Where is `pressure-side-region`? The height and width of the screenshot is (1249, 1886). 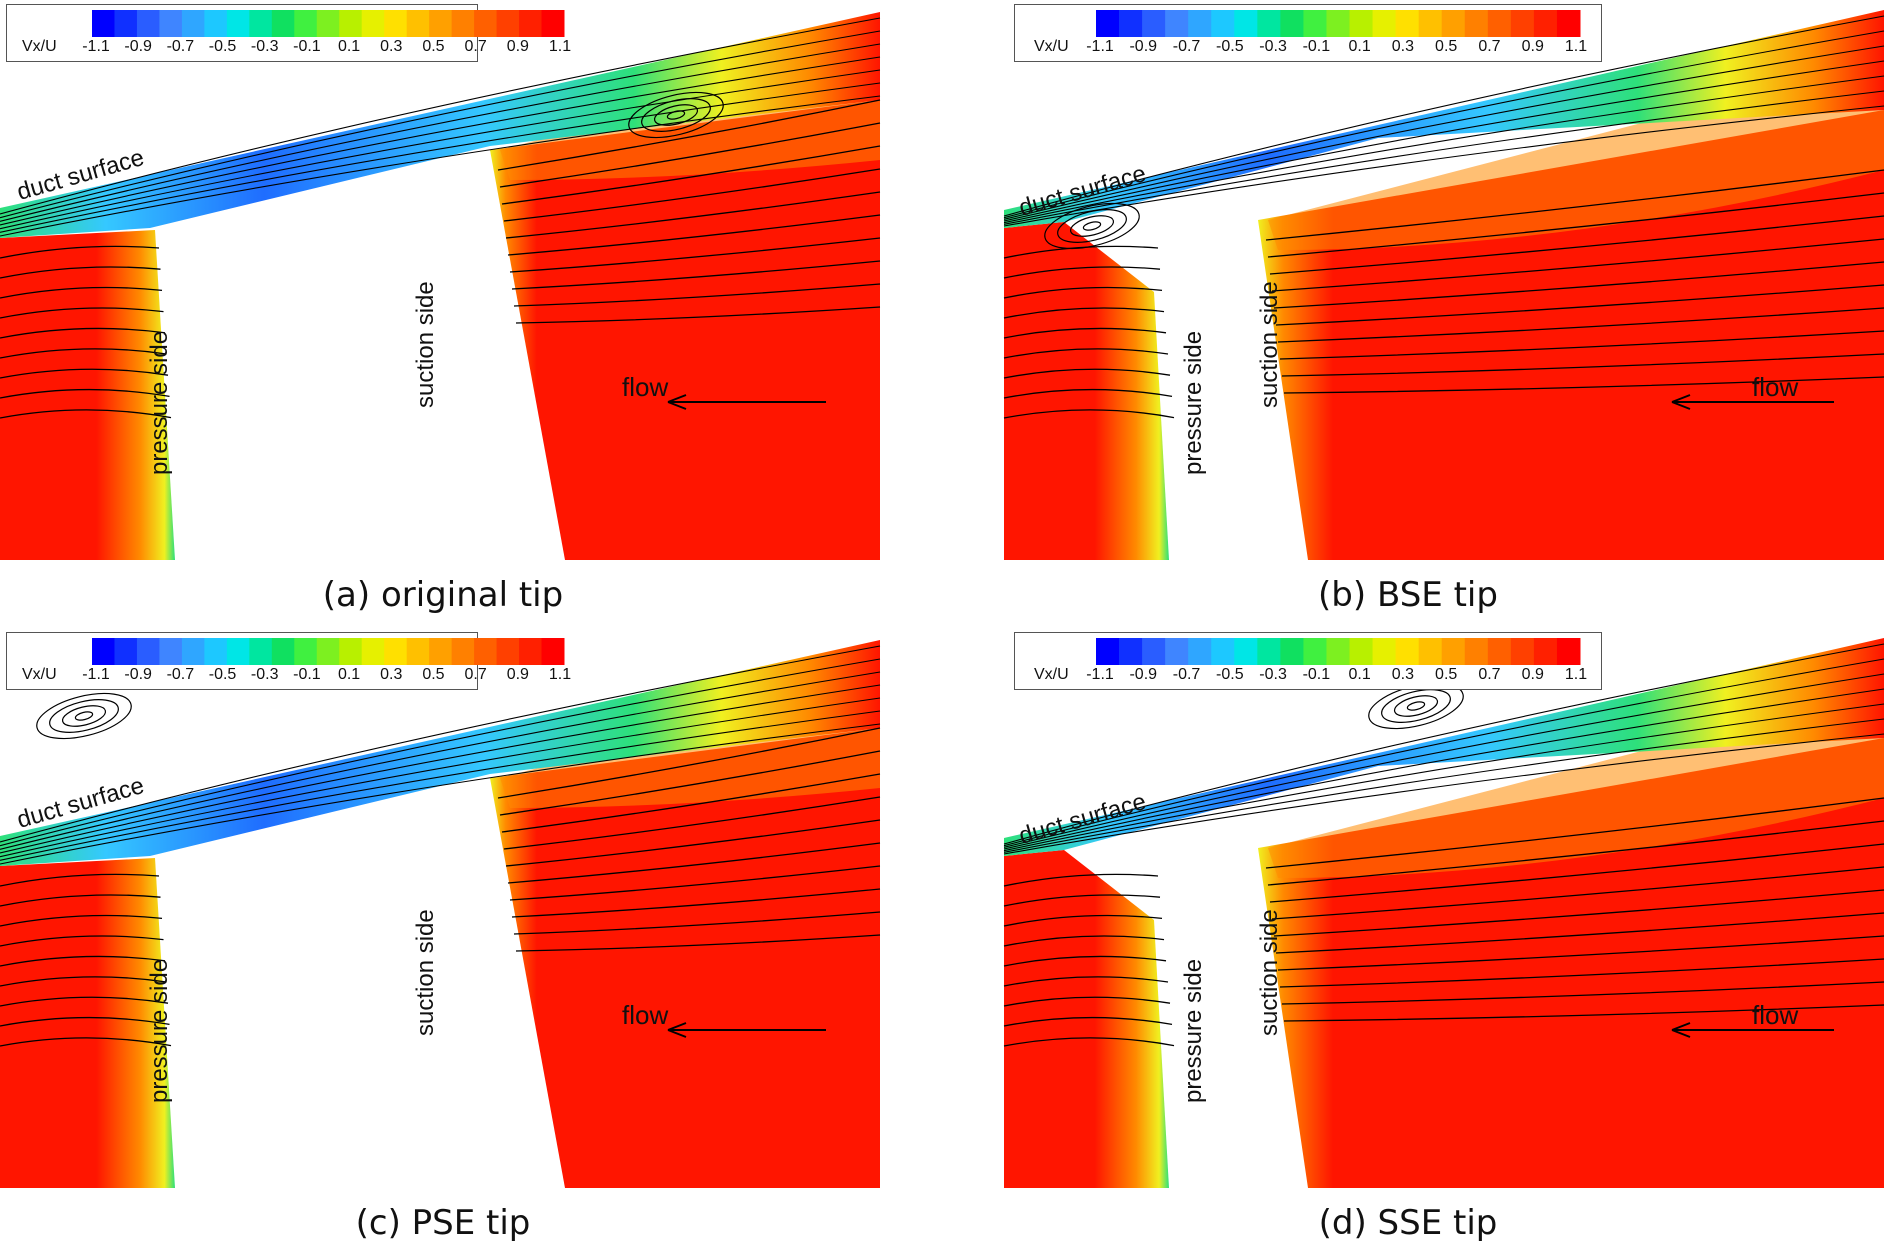 pressure-side-region is located at coordinates (87, 395).